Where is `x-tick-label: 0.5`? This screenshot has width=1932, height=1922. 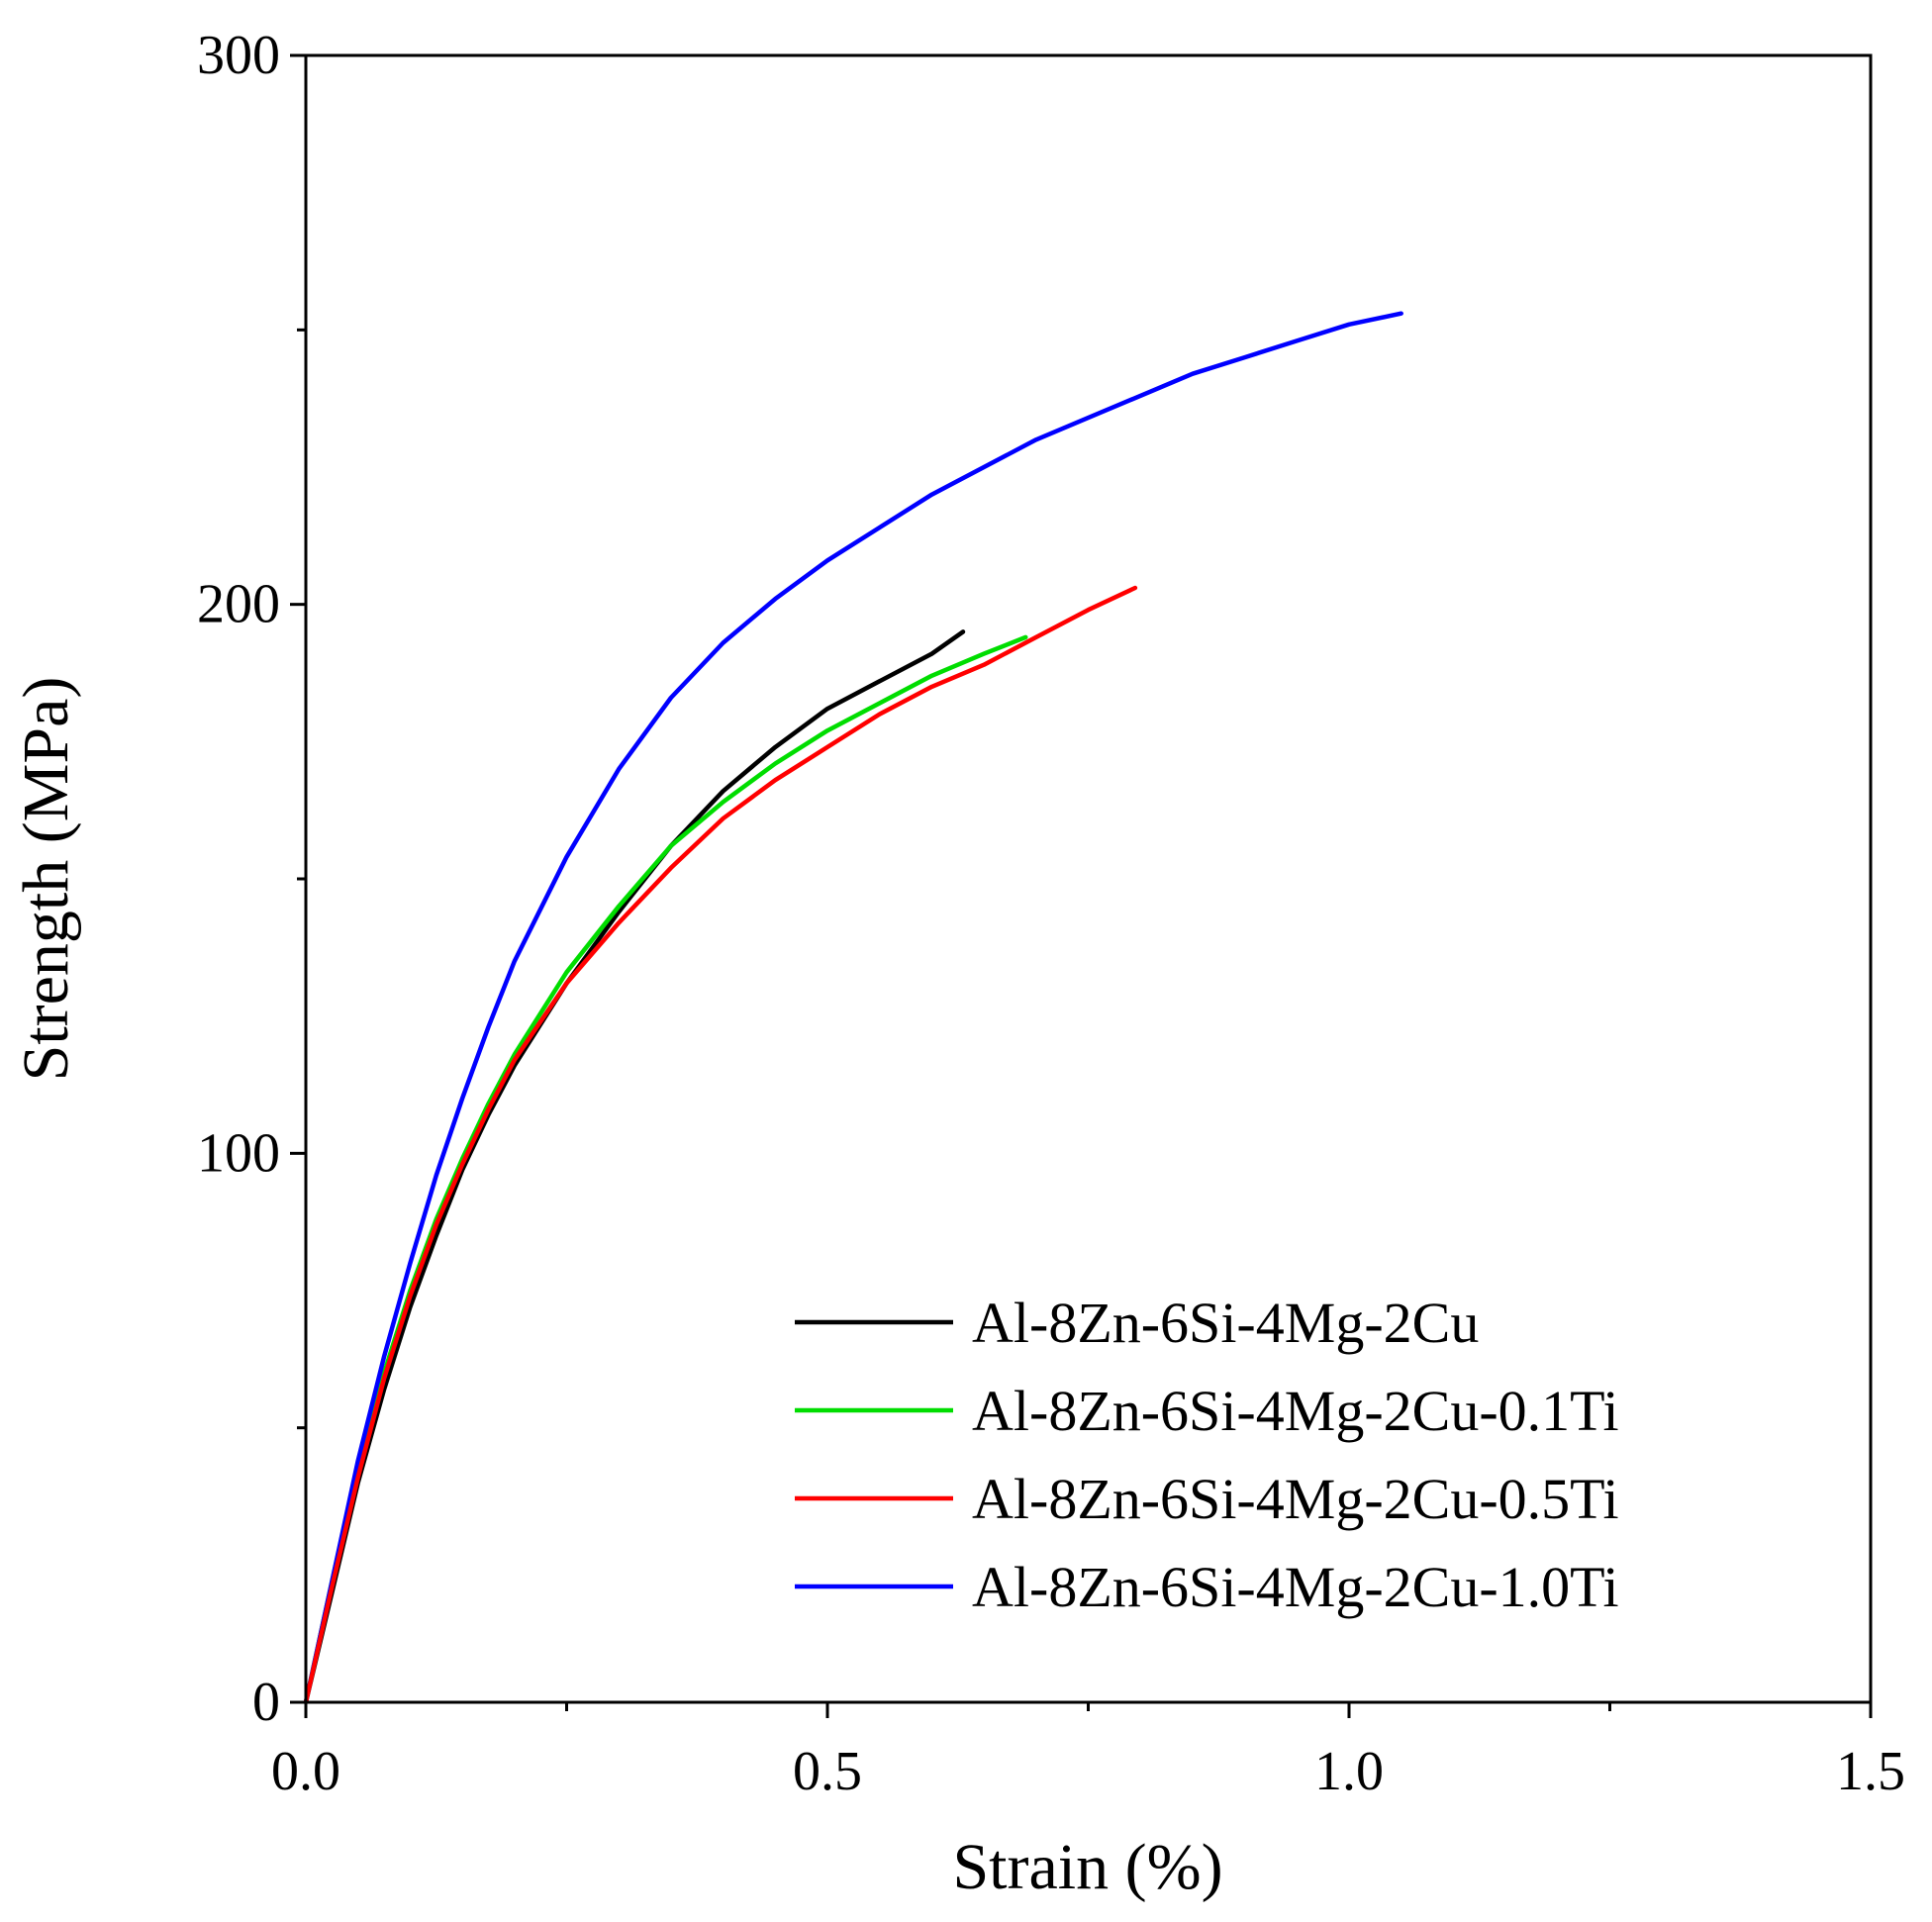 x-tick-label: 0.5 is located at coordinates (827, 1771).